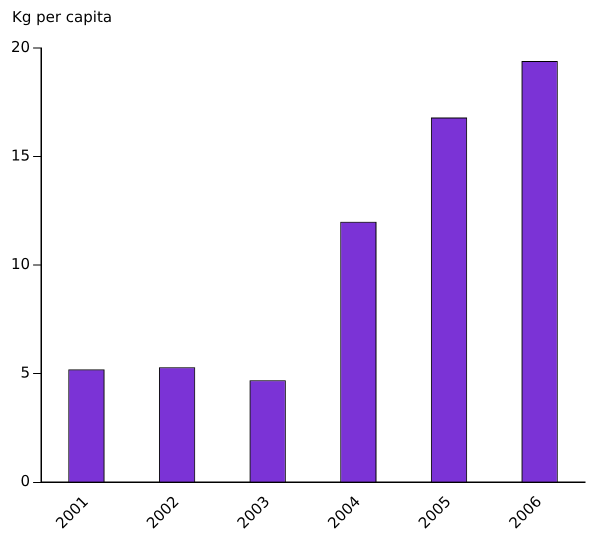 The height and width of the screenshot is (536, 605). I want to click on y-tick-label: 0, so click(25, 481).